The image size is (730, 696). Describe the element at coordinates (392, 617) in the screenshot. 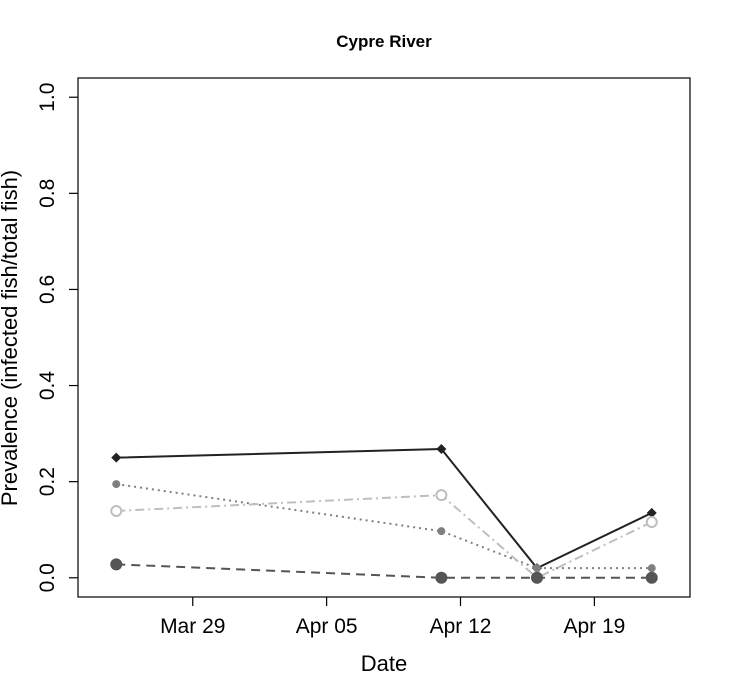

I see `x-axis: Mar 29 Apr 05 Apr 12 Apr 19` at that location.